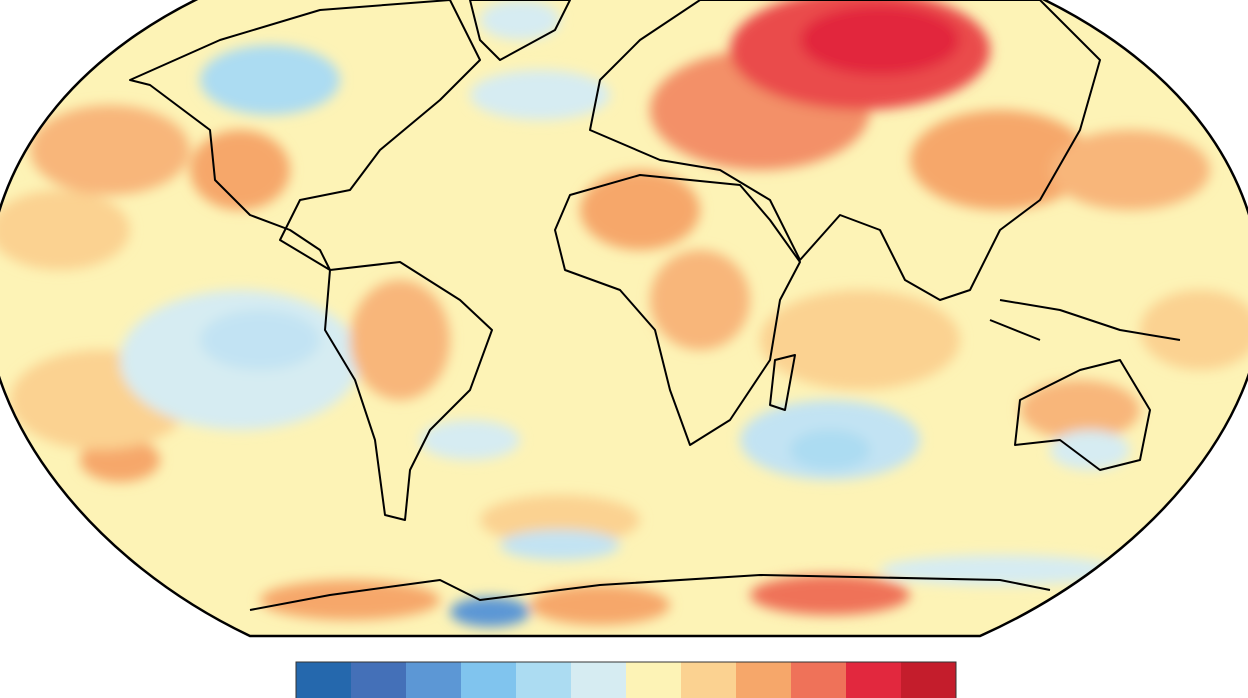 The height and width of the screenshot is (698, 1248). I want to click on colorbar, so click(626, 679).